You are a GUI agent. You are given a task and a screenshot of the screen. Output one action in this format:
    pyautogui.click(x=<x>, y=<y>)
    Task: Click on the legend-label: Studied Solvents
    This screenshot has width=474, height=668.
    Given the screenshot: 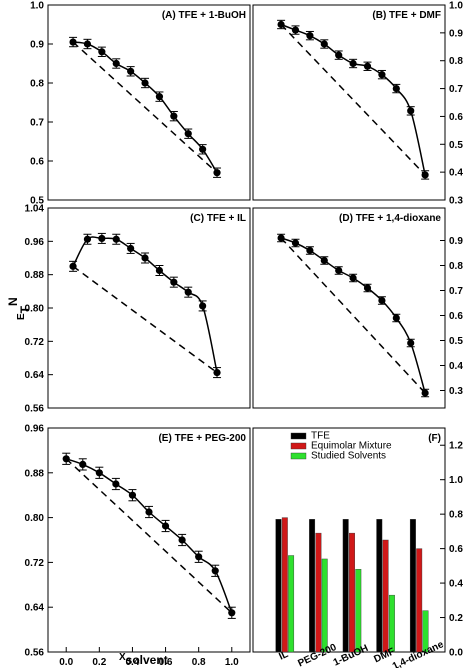 What is the action you would take?
    pyautogui.click(x=348, y=456)
    